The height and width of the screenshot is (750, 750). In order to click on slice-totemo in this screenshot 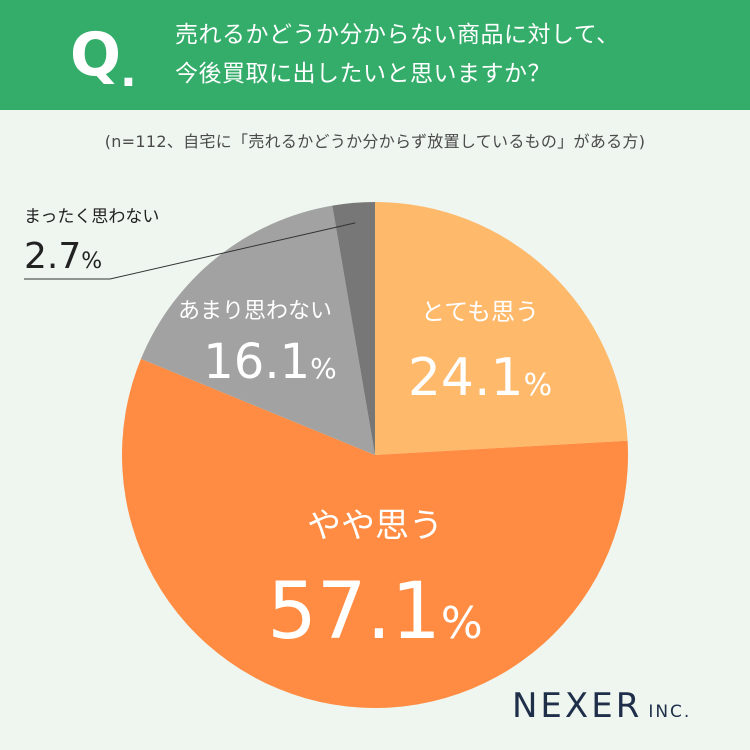, I will do `click(501, 328)`.